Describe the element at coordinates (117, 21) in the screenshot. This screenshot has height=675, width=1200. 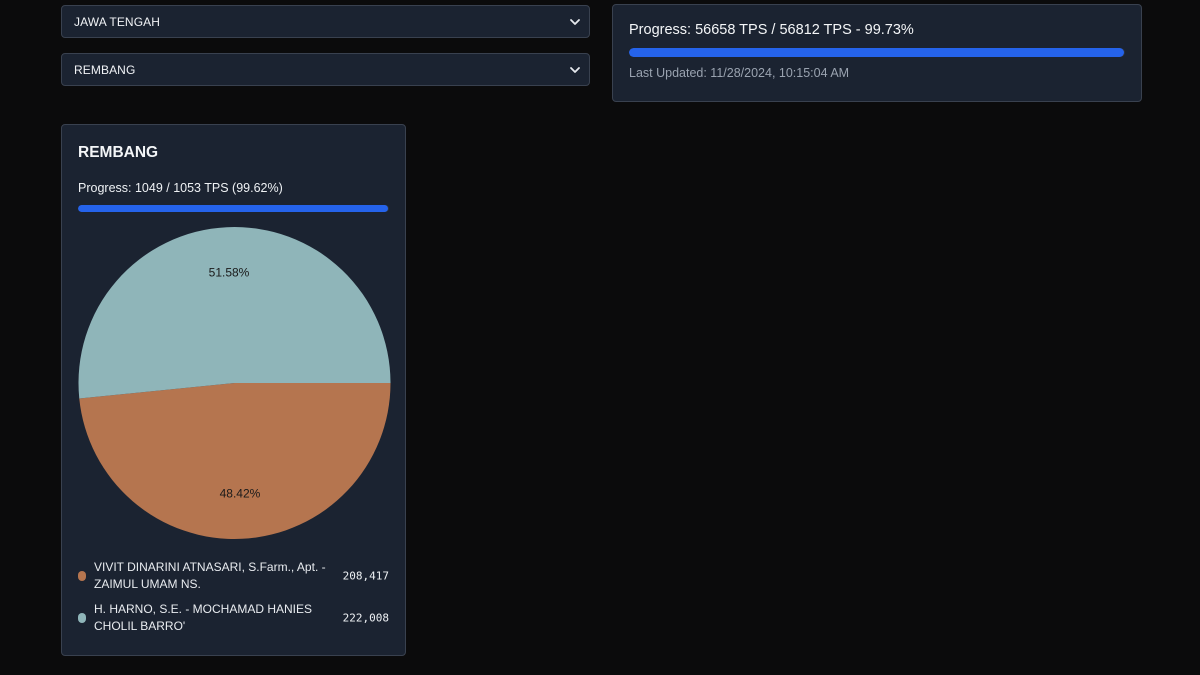
I see `province-select-value: JAWA TENGAH` at that location.